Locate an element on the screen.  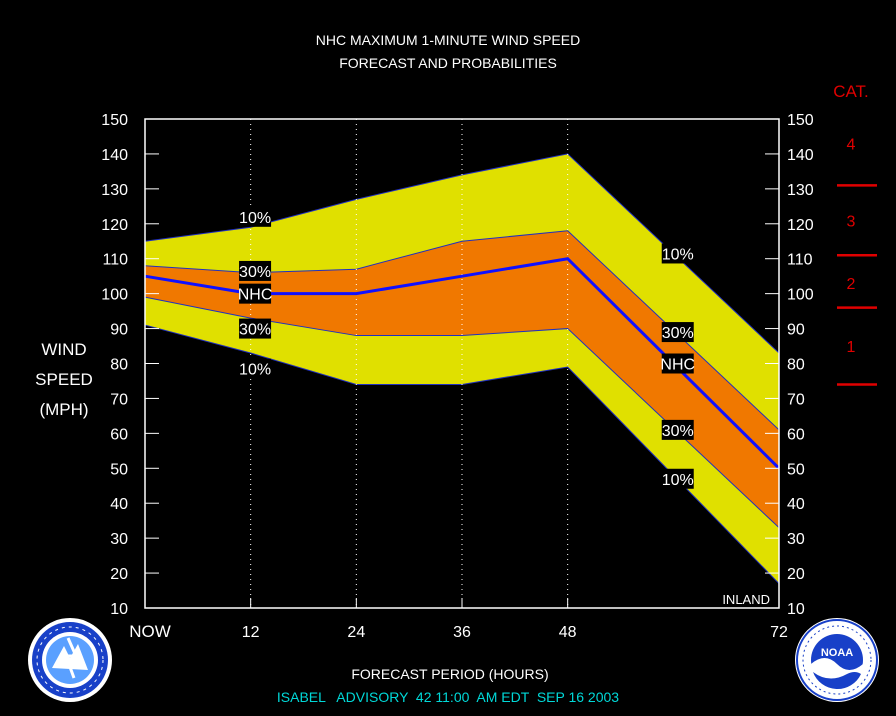
y-tick-label-right: 60 is located at coordinates (796, 434).